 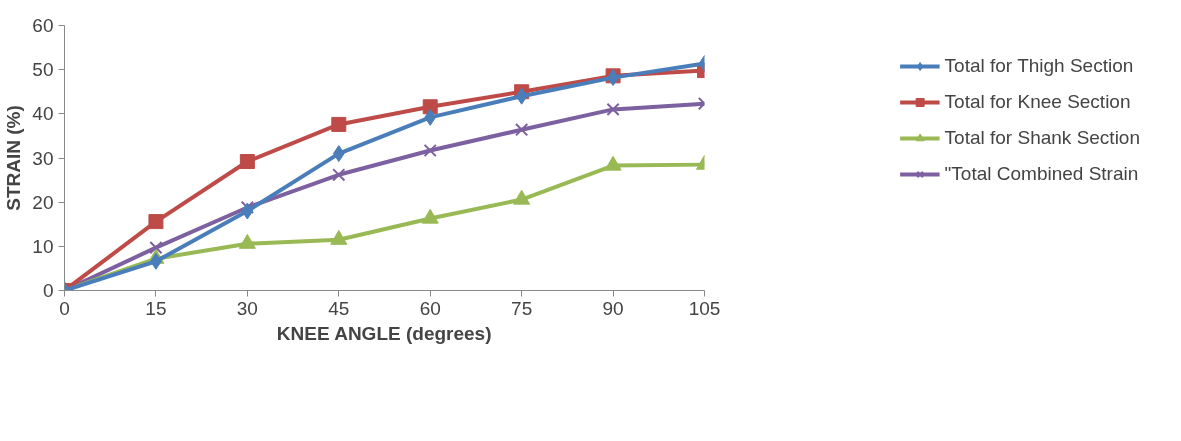 I want to click on y-axis-title: STRAIN (%), so click(x=14, y=158).